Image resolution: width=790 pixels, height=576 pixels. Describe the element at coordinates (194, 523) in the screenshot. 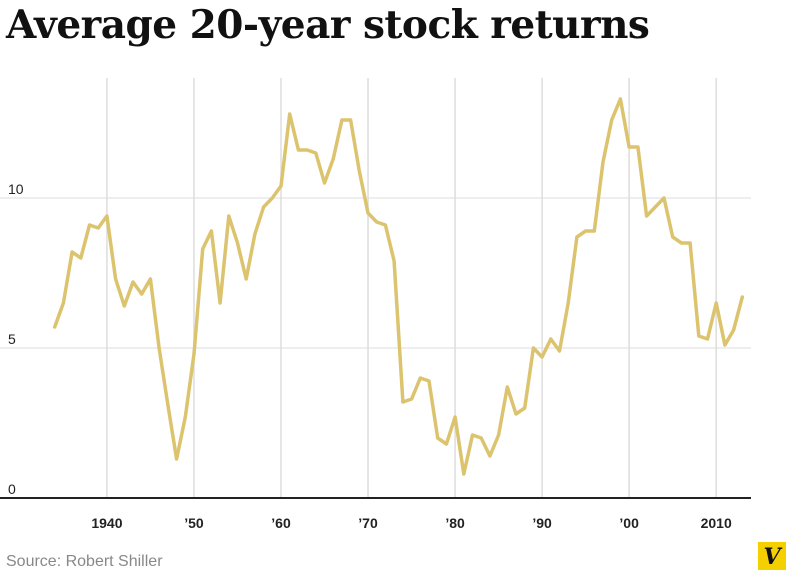

I see `x-tick-label: ’50` at that location.